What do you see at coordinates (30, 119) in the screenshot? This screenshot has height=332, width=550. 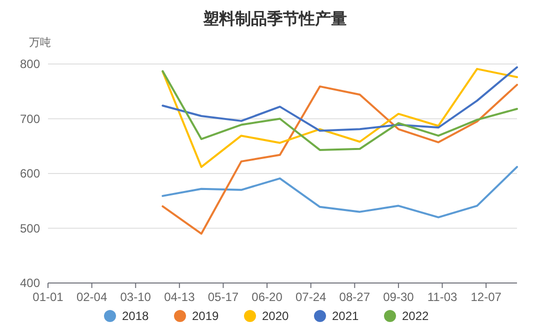 I see `y-tick-label: 700` at bounding box center [30, 119].